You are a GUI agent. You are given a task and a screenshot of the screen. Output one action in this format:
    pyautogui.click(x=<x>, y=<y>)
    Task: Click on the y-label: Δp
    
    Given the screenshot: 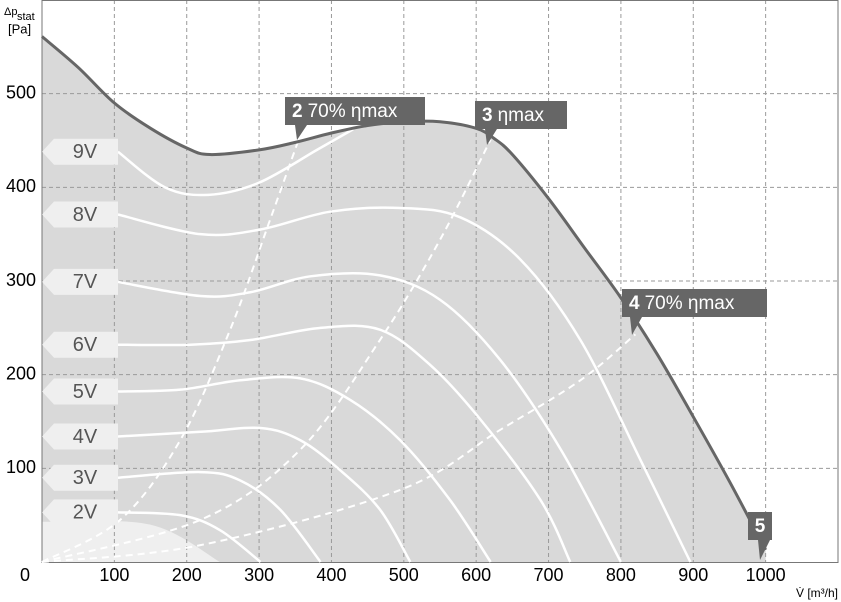 What is the action you would take?
    pyautogui.click(x=10, y=12)
    